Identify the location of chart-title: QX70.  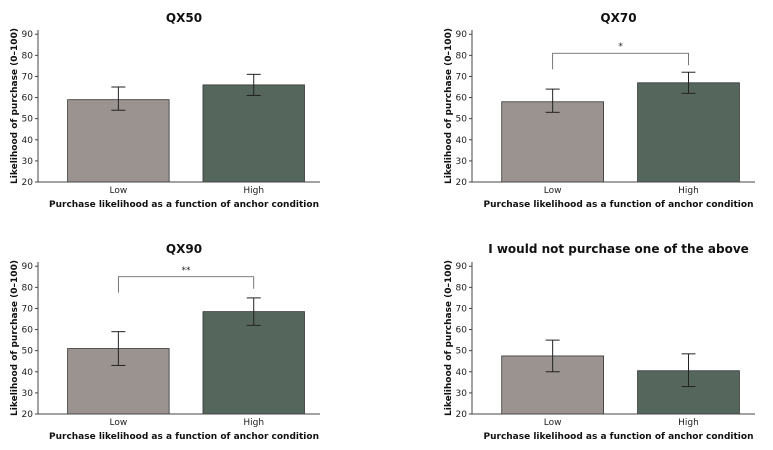
(618, 18).